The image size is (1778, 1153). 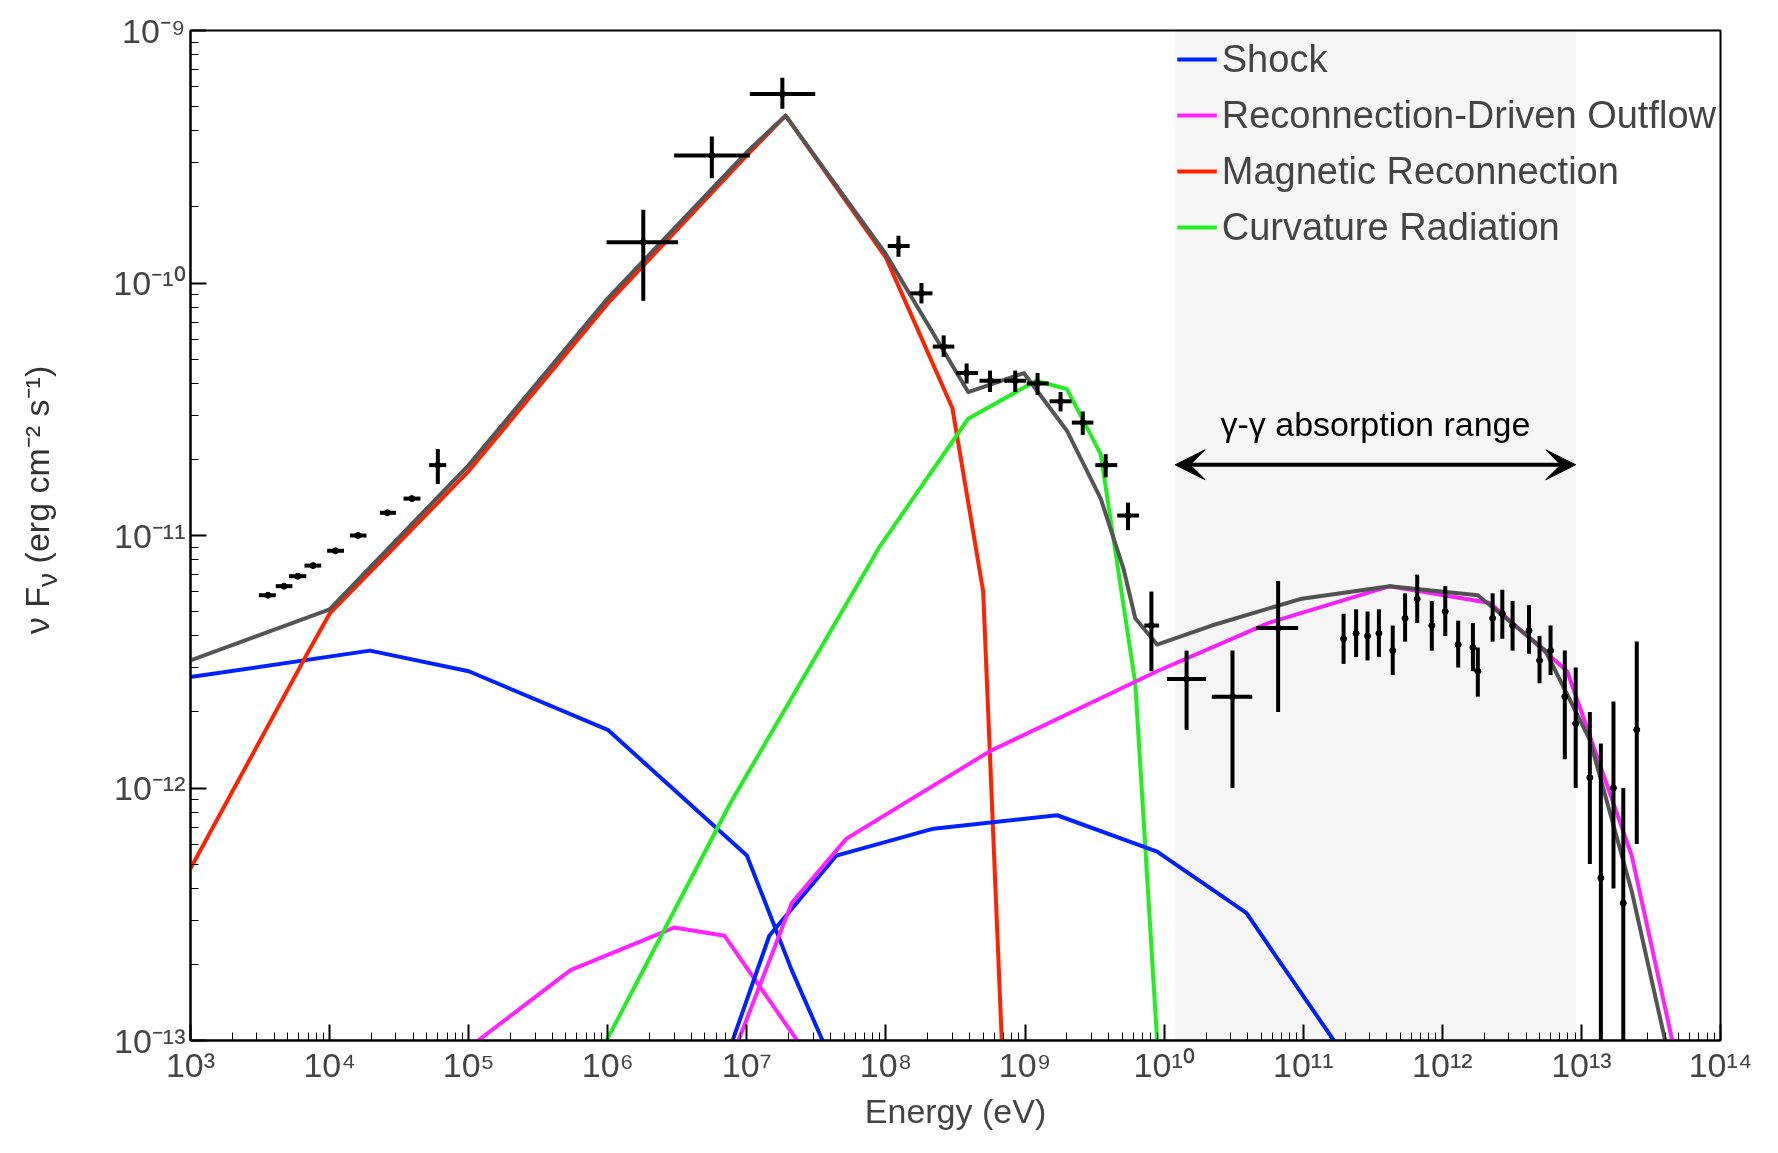 What do you see at coordinates (607, 1064) in the screenshot?
I see `x-tick-label: 10⁶` at bounding box center [607, 1064].